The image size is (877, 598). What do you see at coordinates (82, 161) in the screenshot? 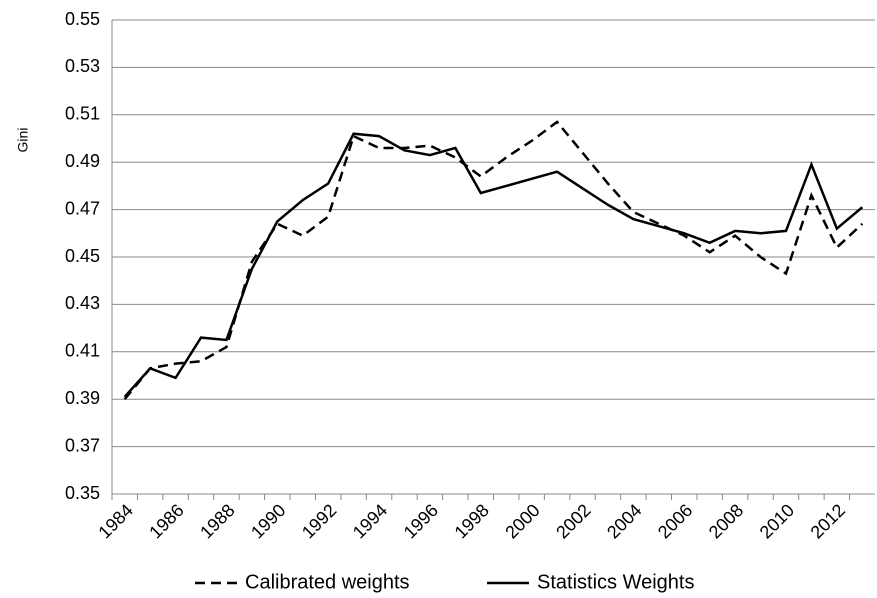
I see `y-tick-label: 0.49` at bounding box center [82, 161].